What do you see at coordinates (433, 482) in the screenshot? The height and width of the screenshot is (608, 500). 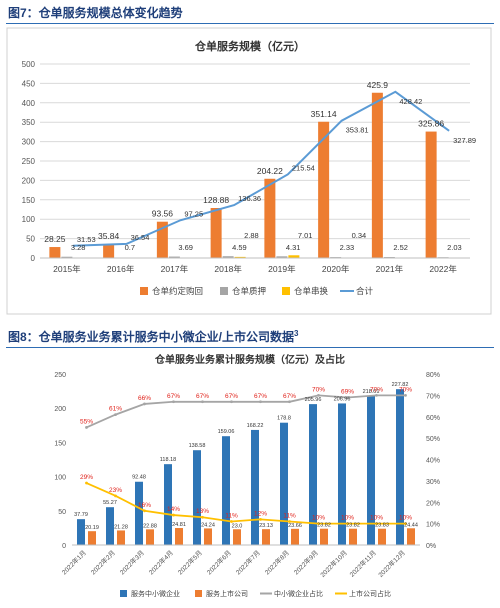 I see `figure2-right-tick-label: 30%` at bounding box center [433, 482].